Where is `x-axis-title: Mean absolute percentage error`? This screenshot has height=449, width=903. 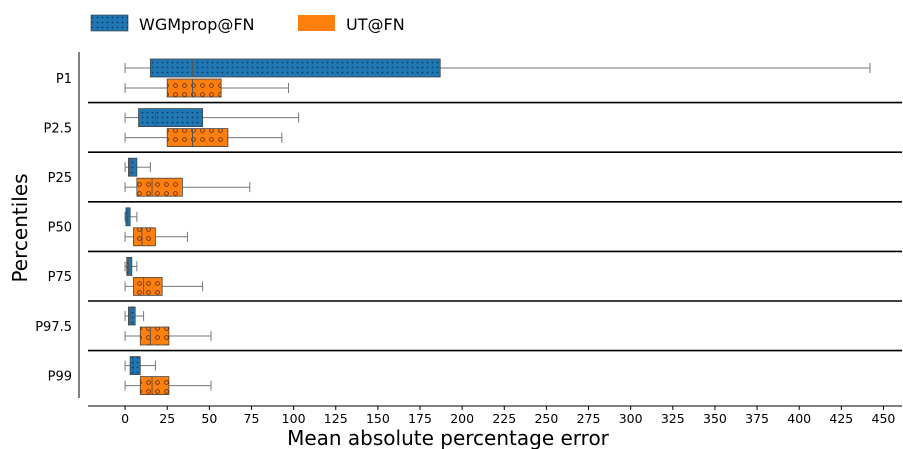
x-axis-title: Mean absolute percentage error is located at coordinates (448, 437).